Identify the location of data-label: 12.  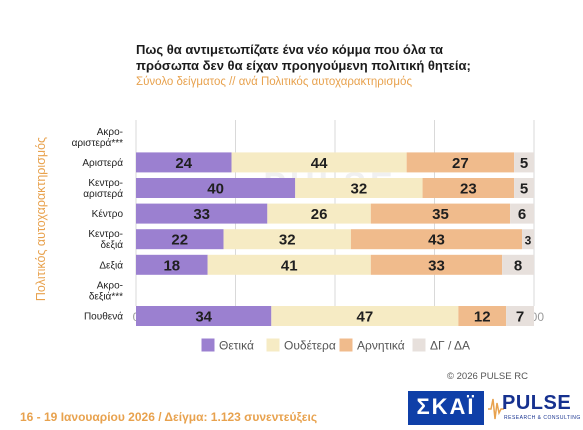
(482, 317).